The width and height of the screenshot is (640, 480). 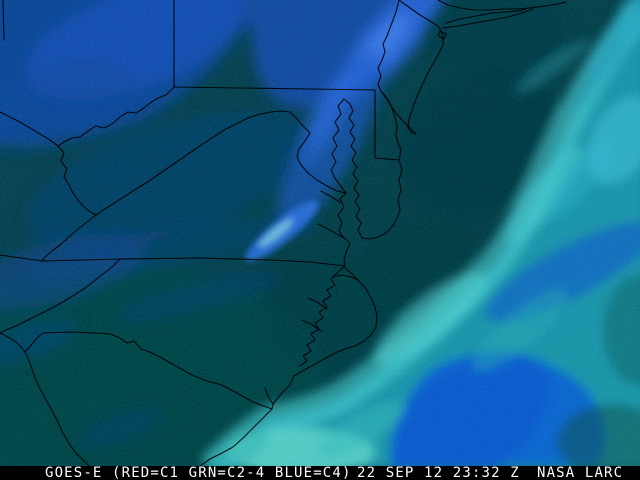 What do you see at coordinates (331, 231) in the screenshot?
I see `river-james` at bounding box center [331, 231].